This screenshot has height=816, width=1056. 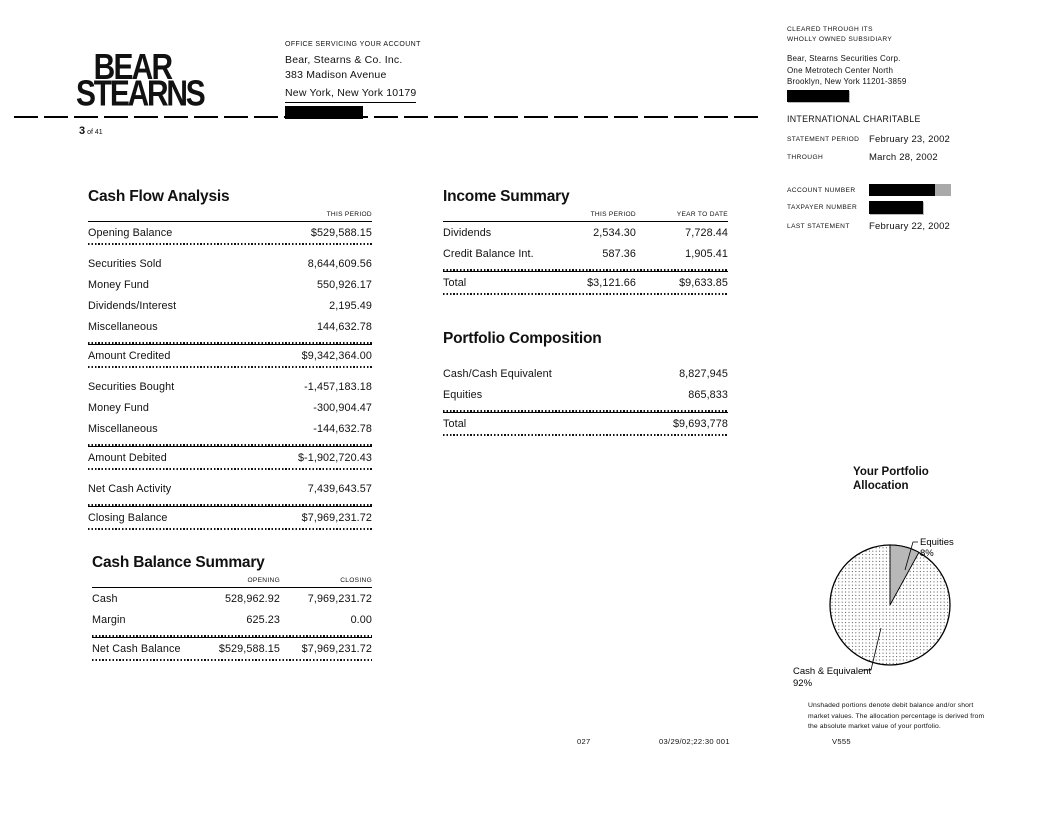 What do you see at coordinates (338, 386) in the screenshot?
I see `row-value: -1,457,183.18` at bounding box center [338, 386].